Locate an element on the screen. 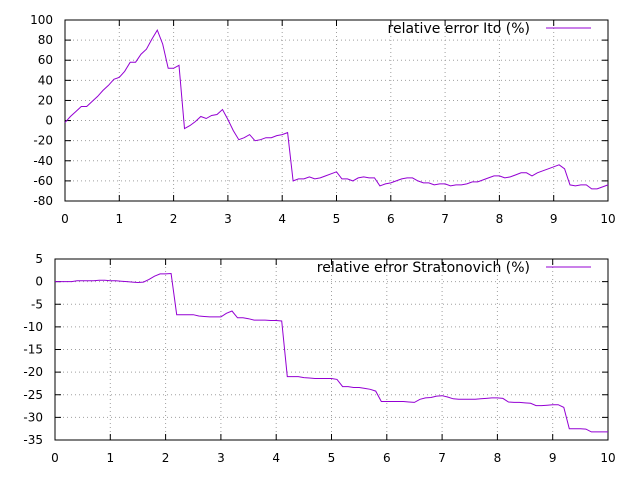 The height and width of the screenshot is (485, 640). y-tick-label: 40 is located at coordinates (45, 80).